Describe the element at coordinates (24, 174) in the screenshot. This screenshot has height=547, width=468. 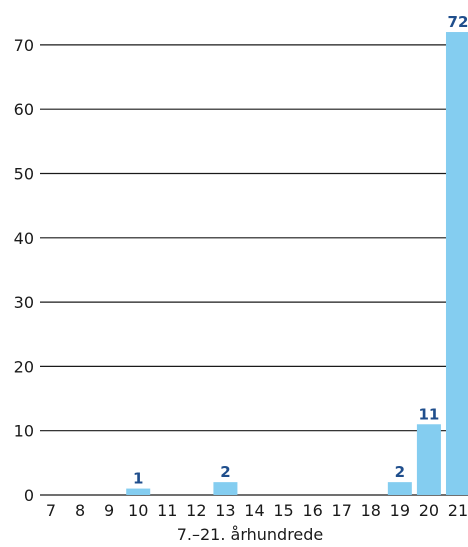
I see `y-tick-label: 50` at that location.